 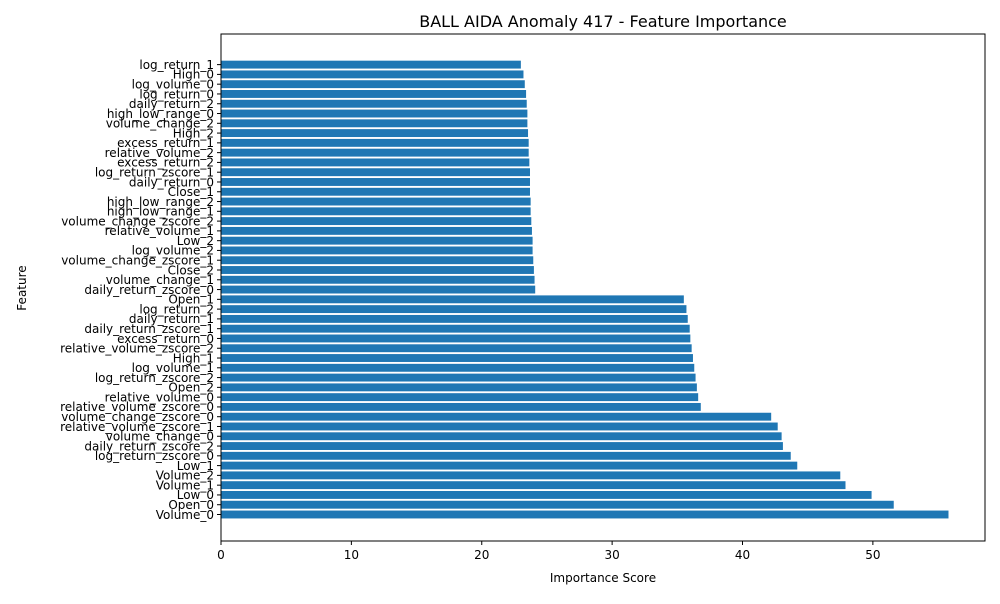 What do you see at coordinates (171, 319) in the screenshot?
I see `y-tick-label: daily_return_1` at bounding box center [171, 319].